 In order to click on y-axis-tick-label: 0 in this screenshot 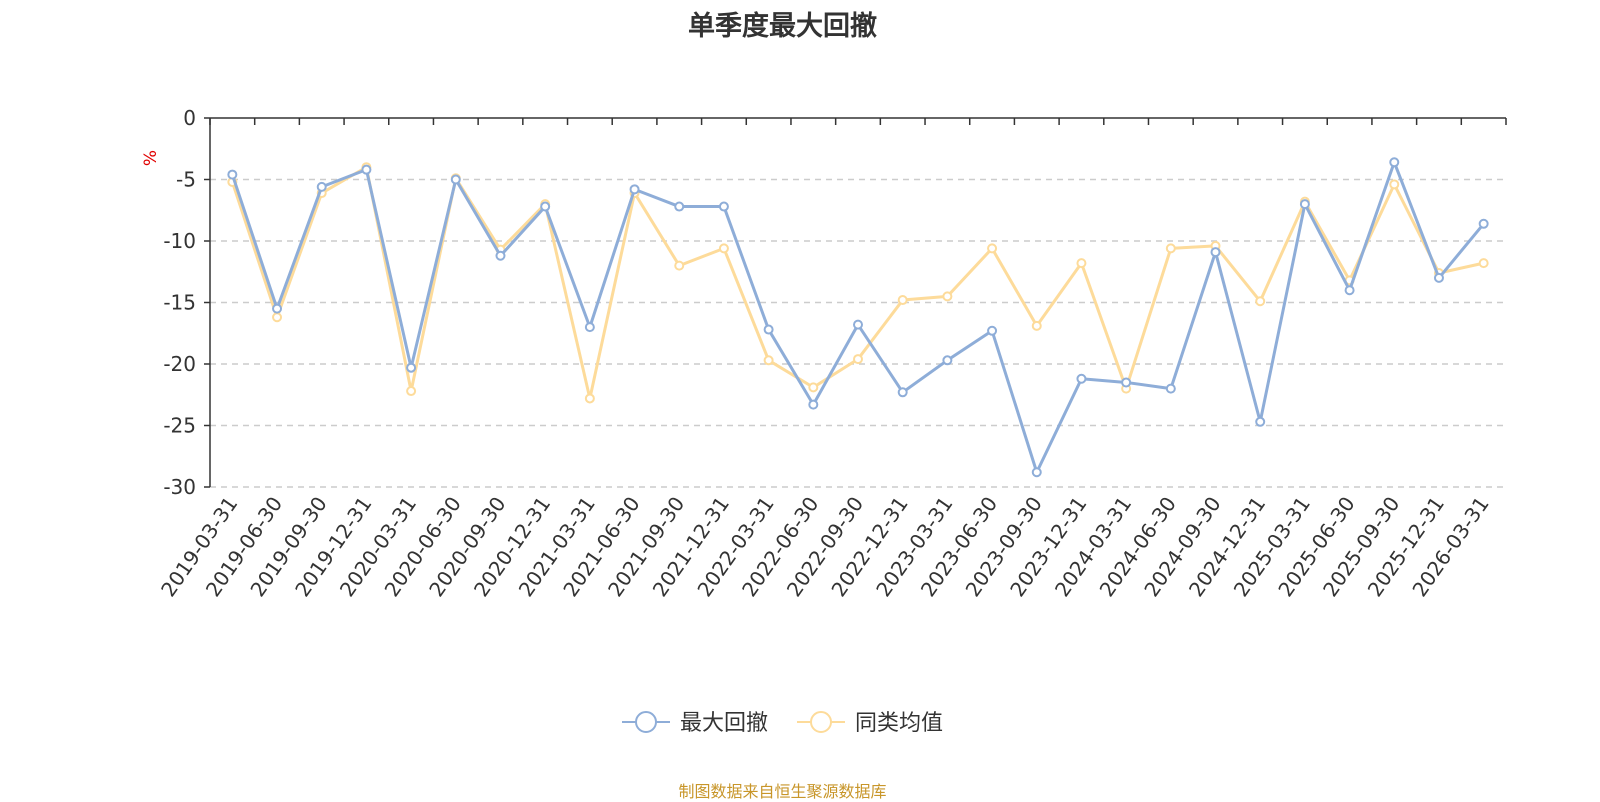, I will do `click(189, 118)`.